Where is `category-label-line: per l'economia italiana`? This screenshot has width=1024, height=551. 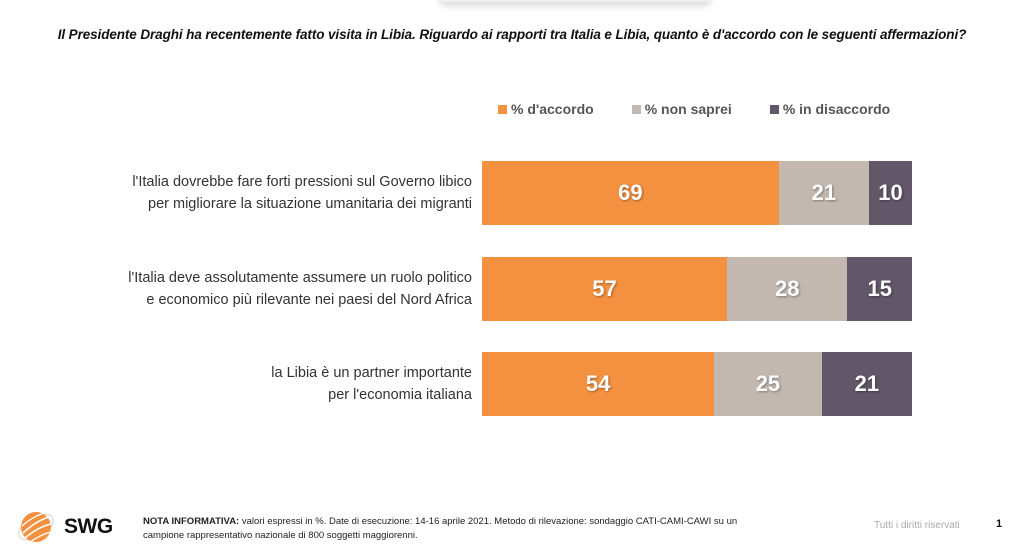
category-label-line: per l'economia italiana is located at coordinates (400, 395).